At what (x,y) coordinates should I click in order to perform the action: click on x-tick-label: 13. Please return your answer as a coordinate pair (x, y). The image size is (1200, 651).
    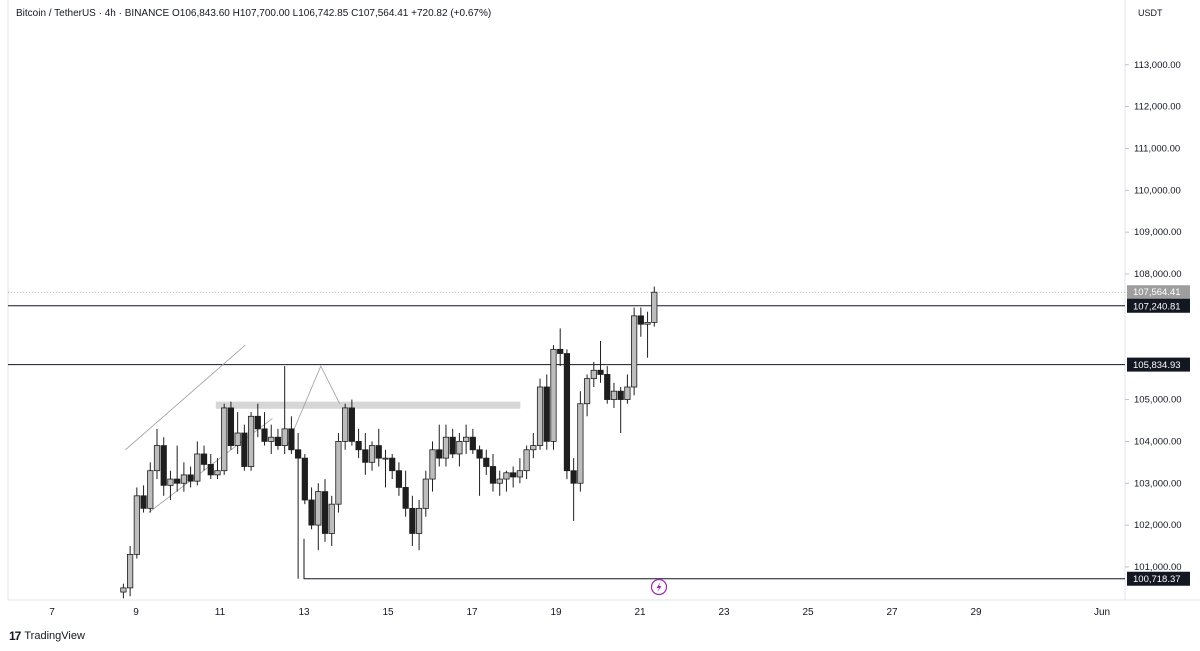
    Looking at the image, I should click on (304, 612).